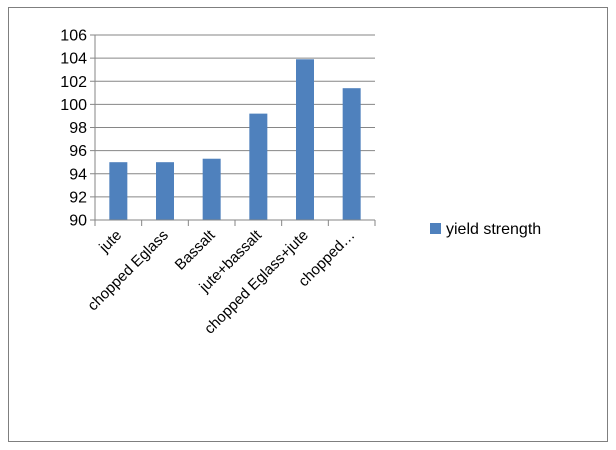  I want to click on legend: yield strength, so click(485, 229).